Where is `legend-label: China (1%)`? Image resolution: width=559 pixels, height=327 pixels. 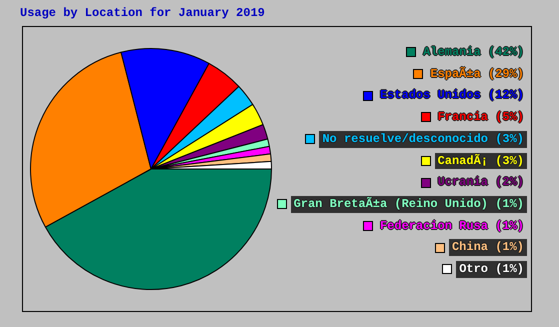 legend-label: China (1%) is located at coordinates (487, 247).